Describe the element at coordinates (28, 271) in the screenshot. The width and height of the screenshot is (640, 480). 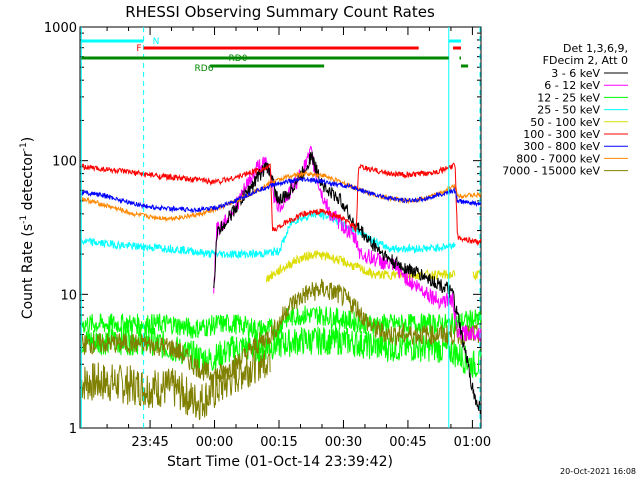
I see `y-axis-label-main: Count Rate (s` at that location.